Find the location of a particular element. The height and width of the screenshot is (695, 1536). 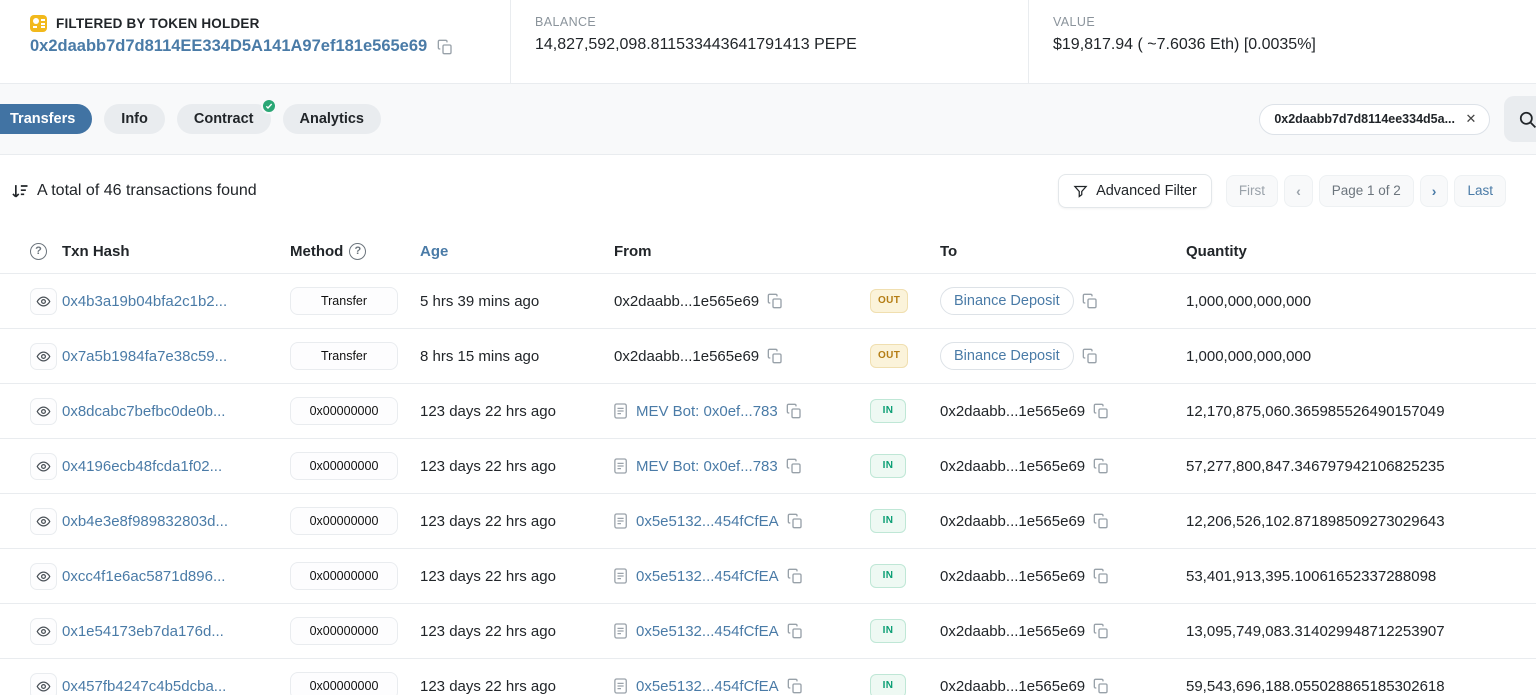

last-page-button: Last is located at coordinates (1480, 191).